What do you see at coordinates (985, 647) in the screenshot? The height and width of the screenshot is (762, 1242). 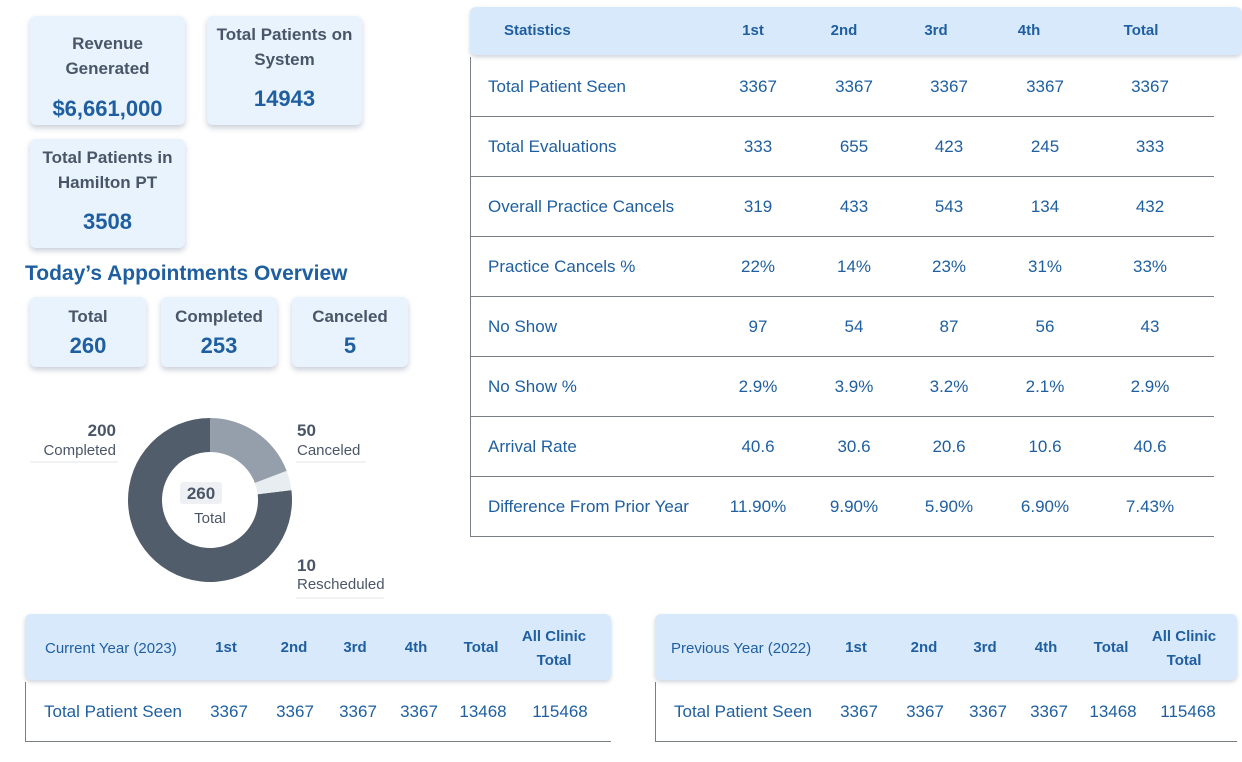 I see `previous-year-header-3rd: 3rd` at bounding box center [985, 647].